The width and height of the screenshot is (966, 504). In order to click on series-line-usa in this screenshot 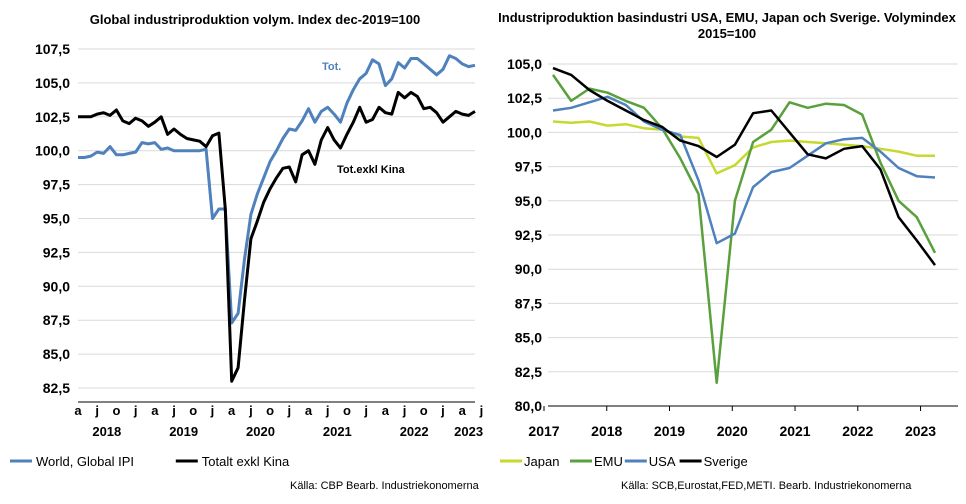, I will do `click(744, 170)`.